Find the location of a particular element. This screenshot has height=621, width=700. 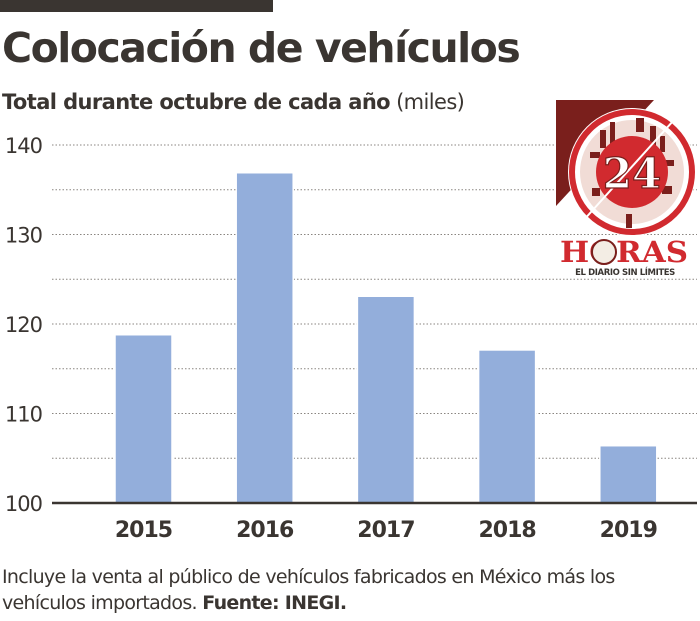

bar-2016 is located at coordinates (264, 337).